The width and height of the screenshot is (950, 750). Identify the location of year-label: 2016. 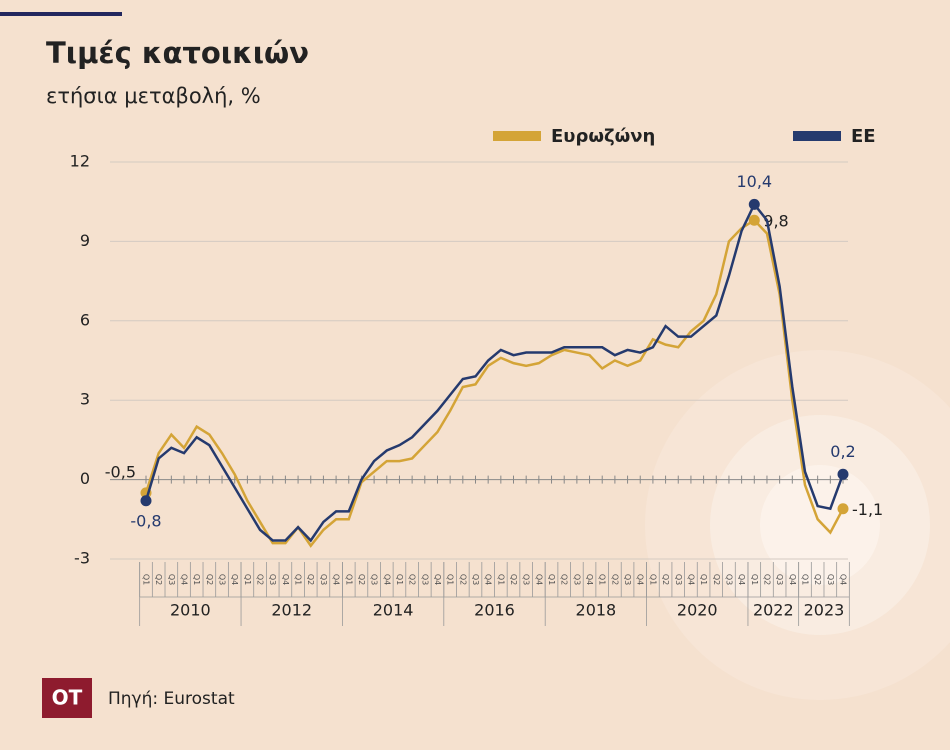
(494, 610).